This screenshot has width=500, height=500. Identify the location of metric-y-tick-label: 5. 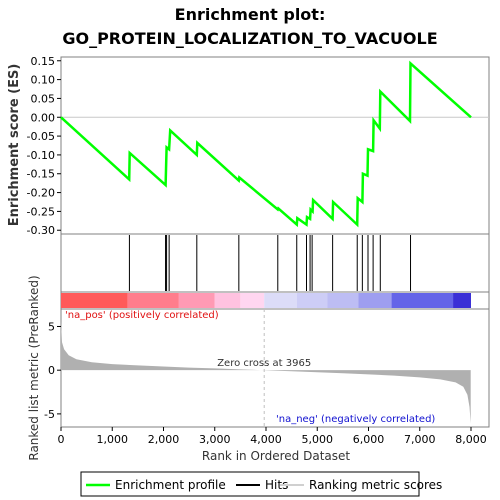
(51, 326).